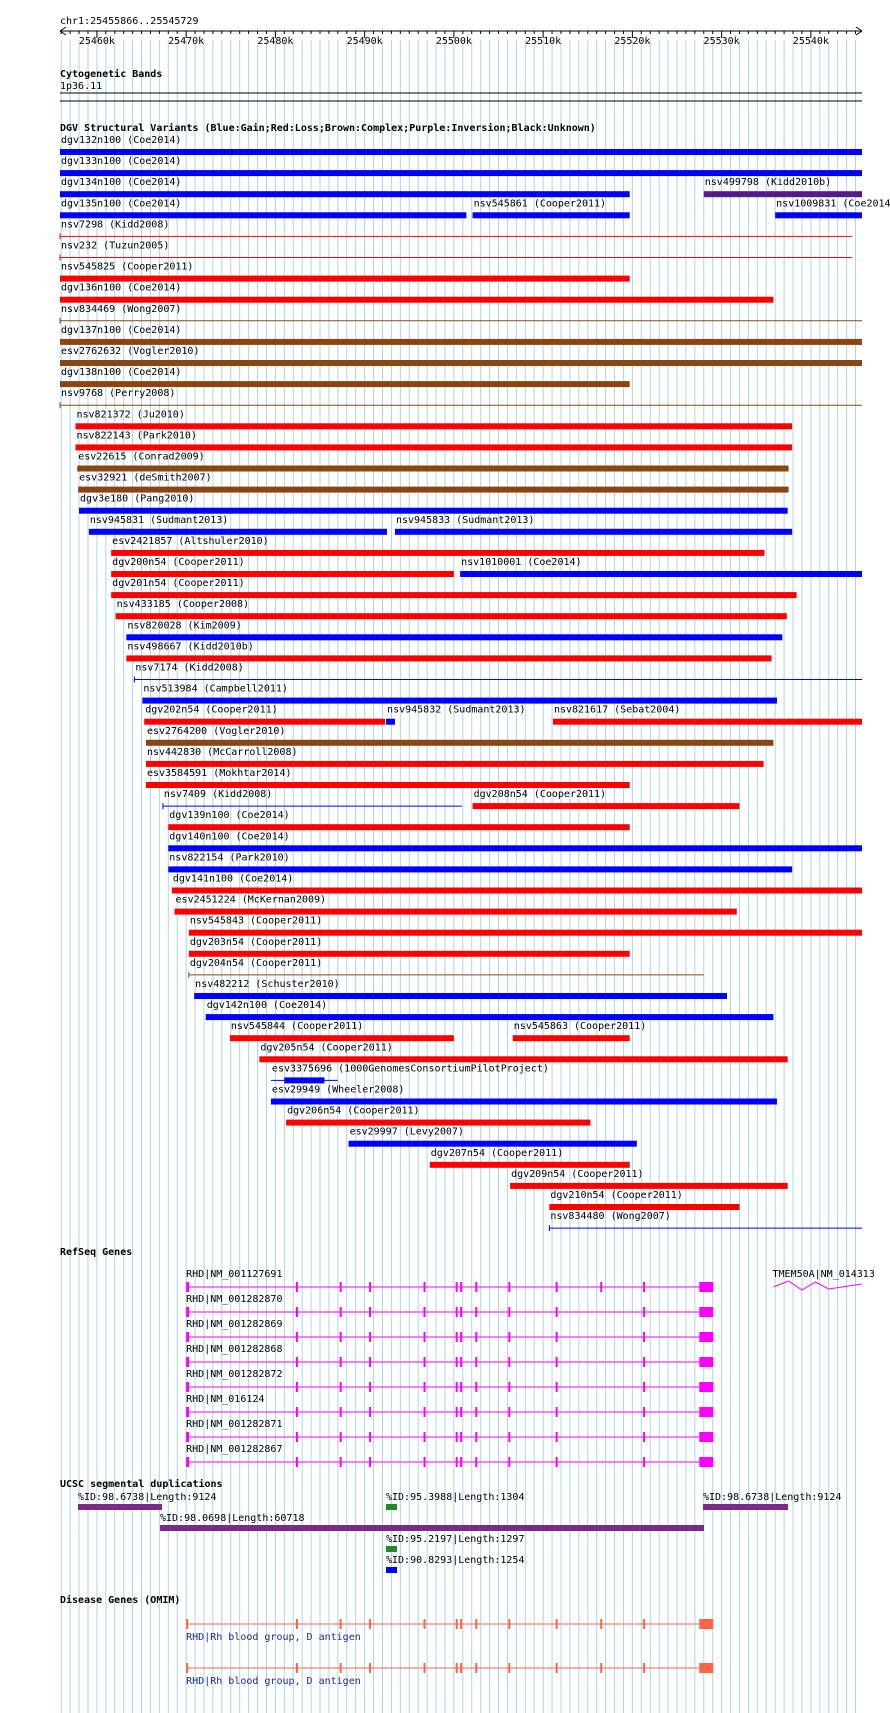 The width and height of the screenshot is (890, 1713). What do you see at coordinates (326, 1047) in the screenshot?
I see `sv-label: dgv205n54 (Cooper2011)` at bounding box center [326, 1047].